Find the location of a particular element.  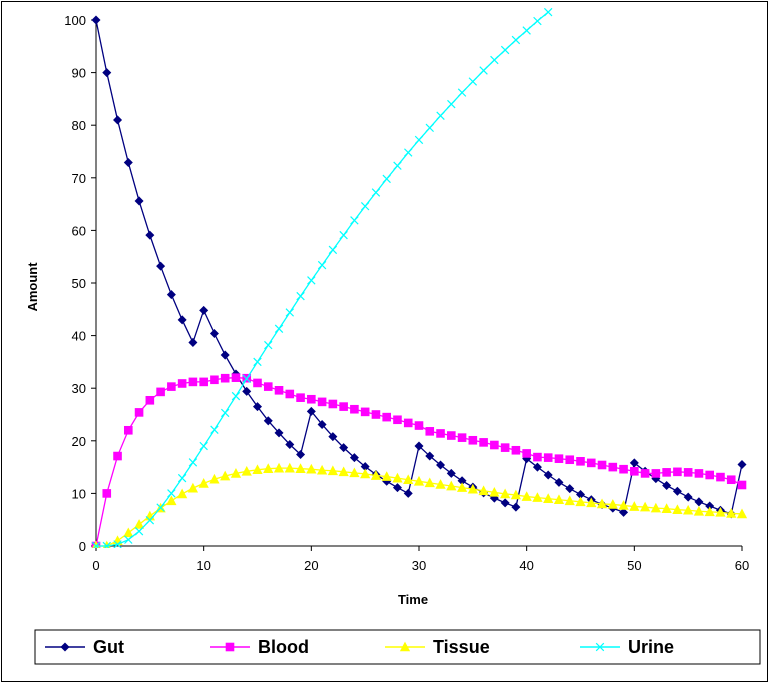

x-tick-label: 40 is located at coordinates (526, 565).